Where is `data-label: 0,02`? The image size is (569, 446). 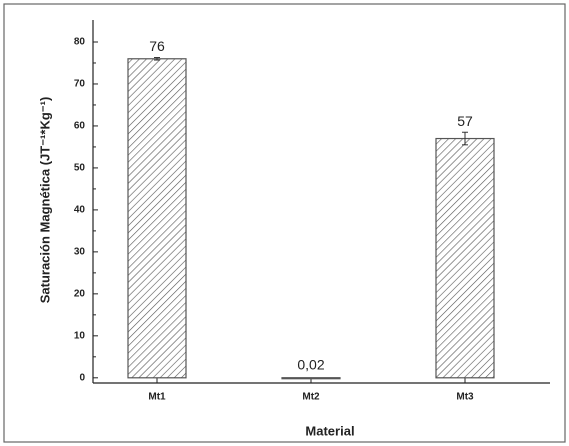 data-label: 0,02 is located at coordinates (310, 365).